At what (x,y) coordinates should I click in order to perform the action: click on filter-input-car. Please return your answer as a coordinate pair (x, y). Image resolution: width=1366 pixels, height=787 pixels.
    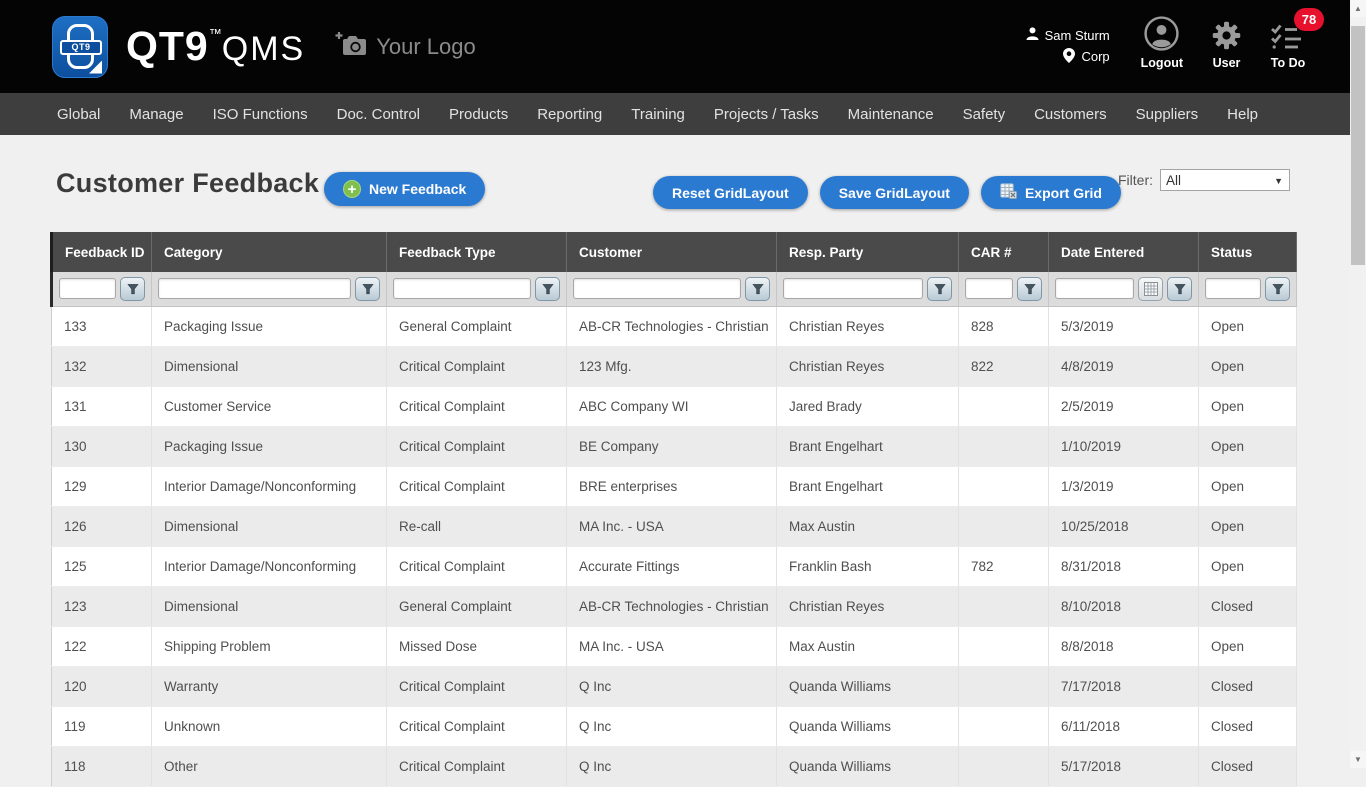
    Looking at the image, I should click on (989, 289).